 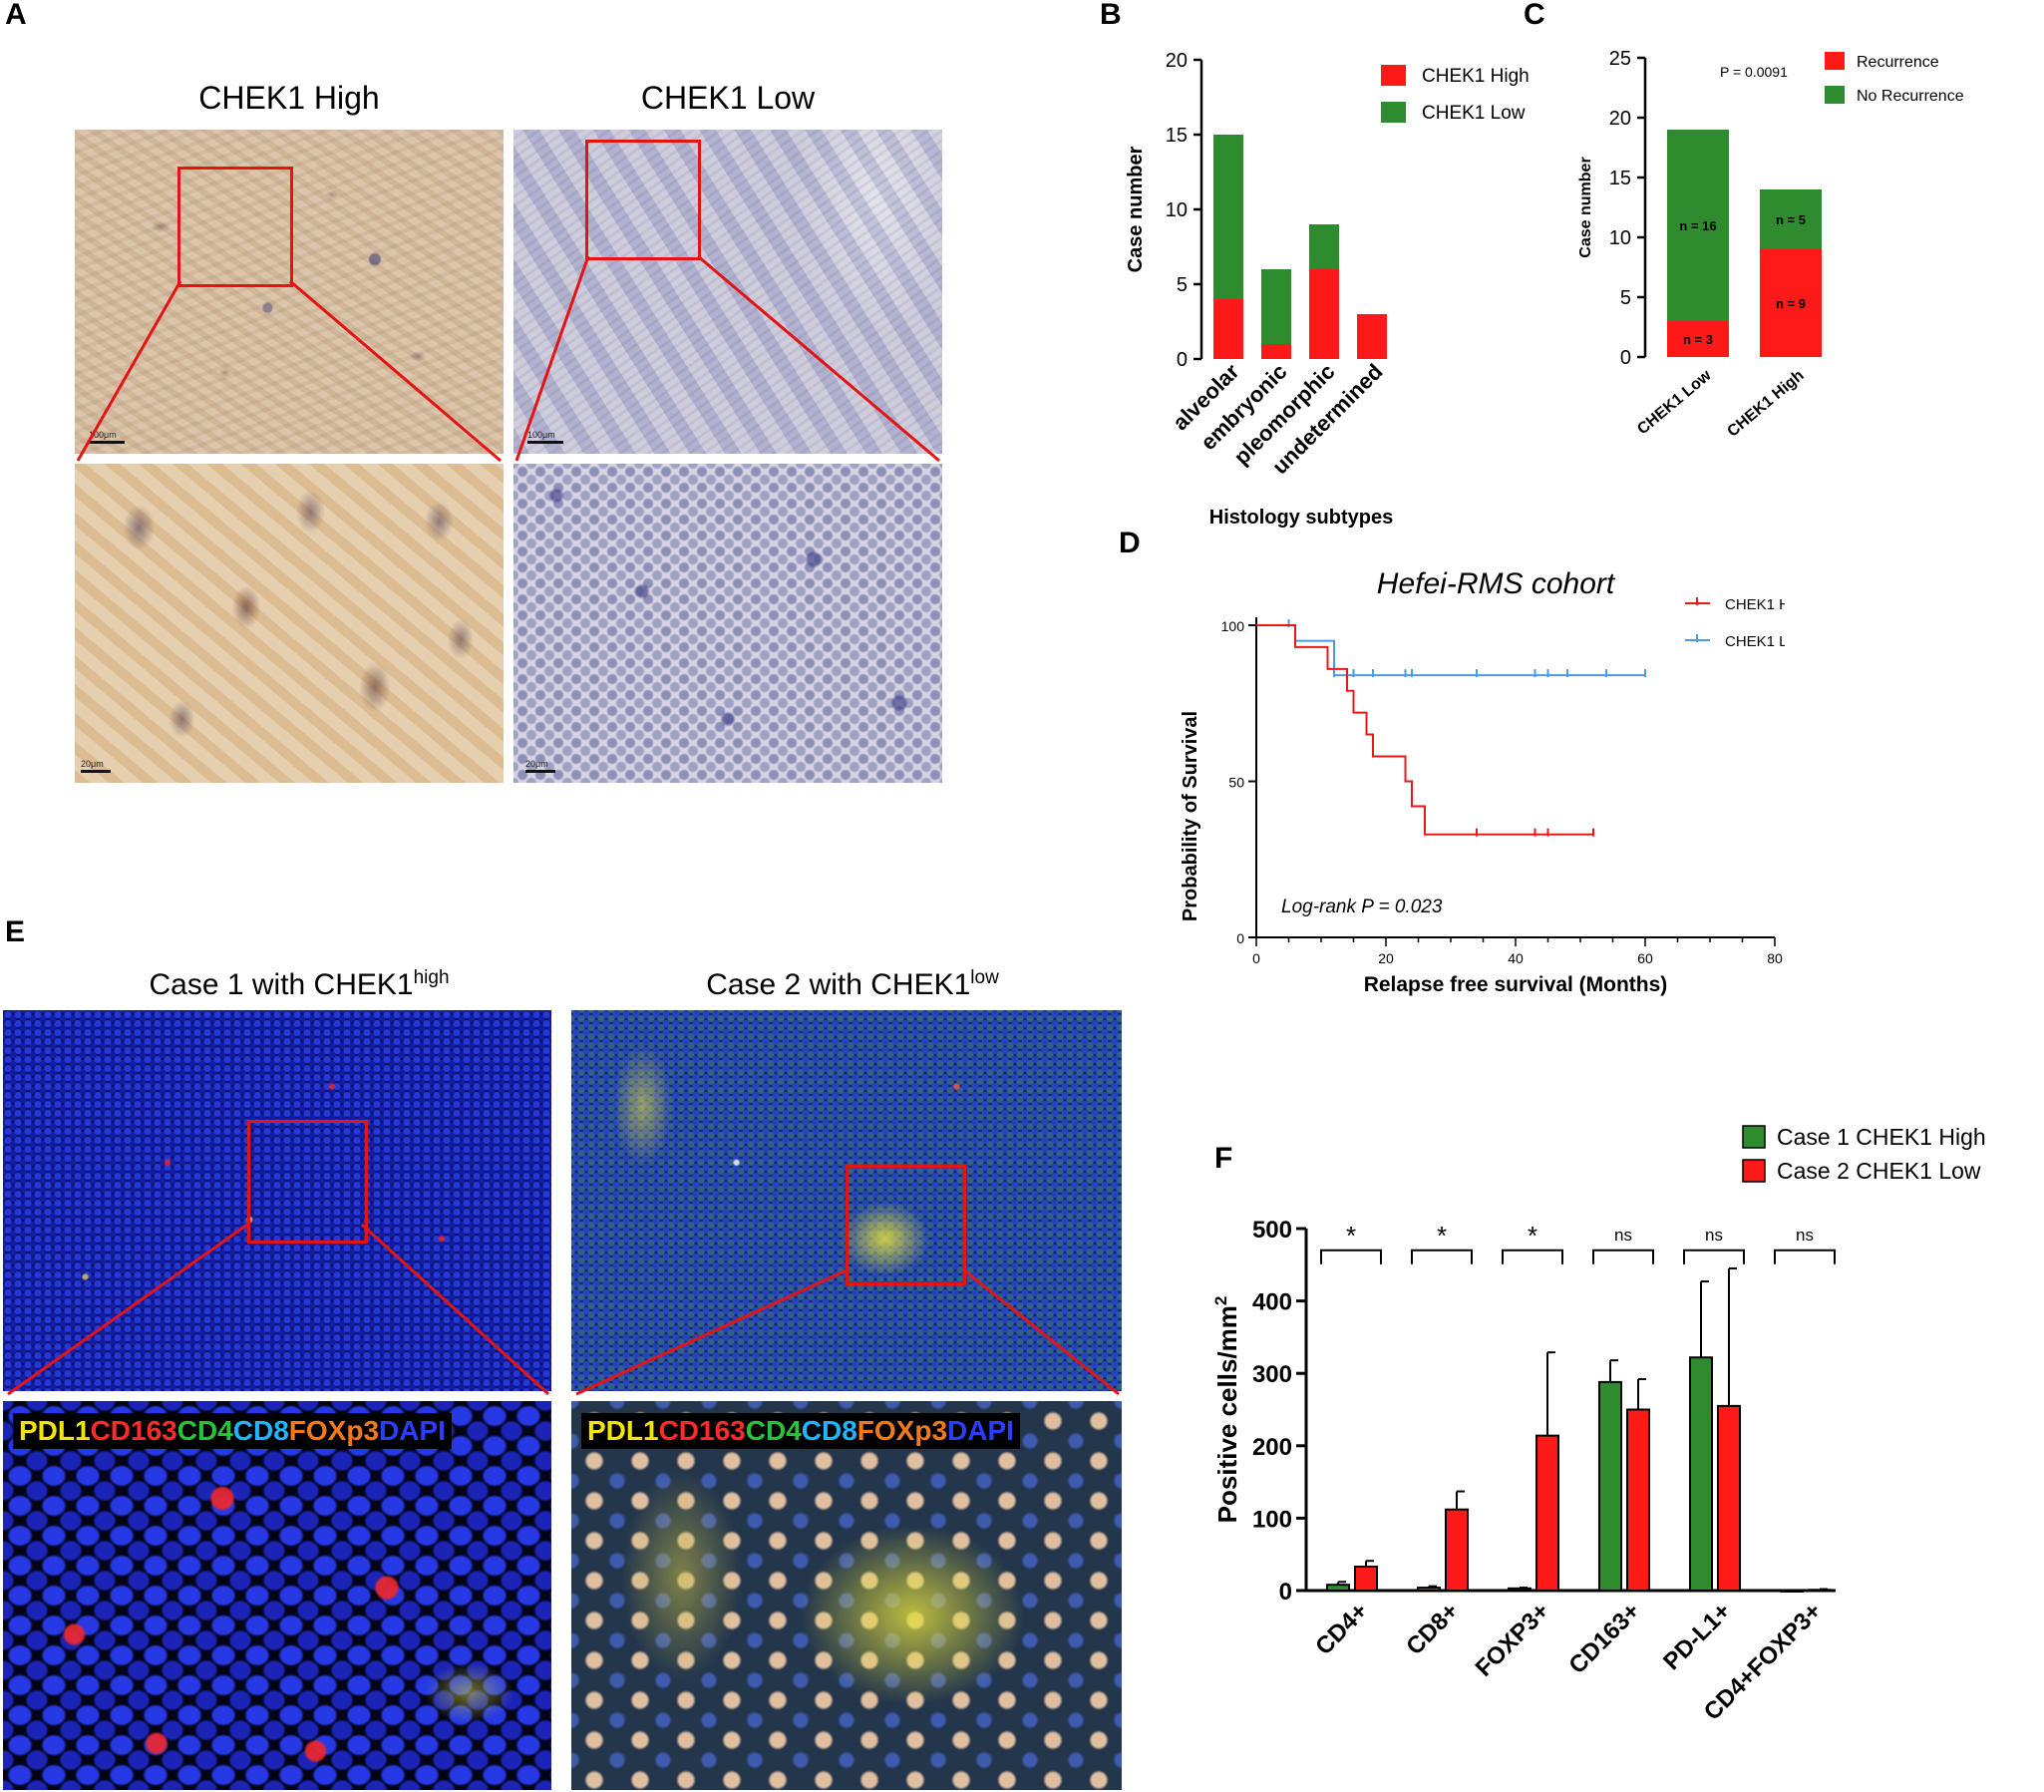 I want to click on stain-cd8: CD8, so click(x=829, y=1430).